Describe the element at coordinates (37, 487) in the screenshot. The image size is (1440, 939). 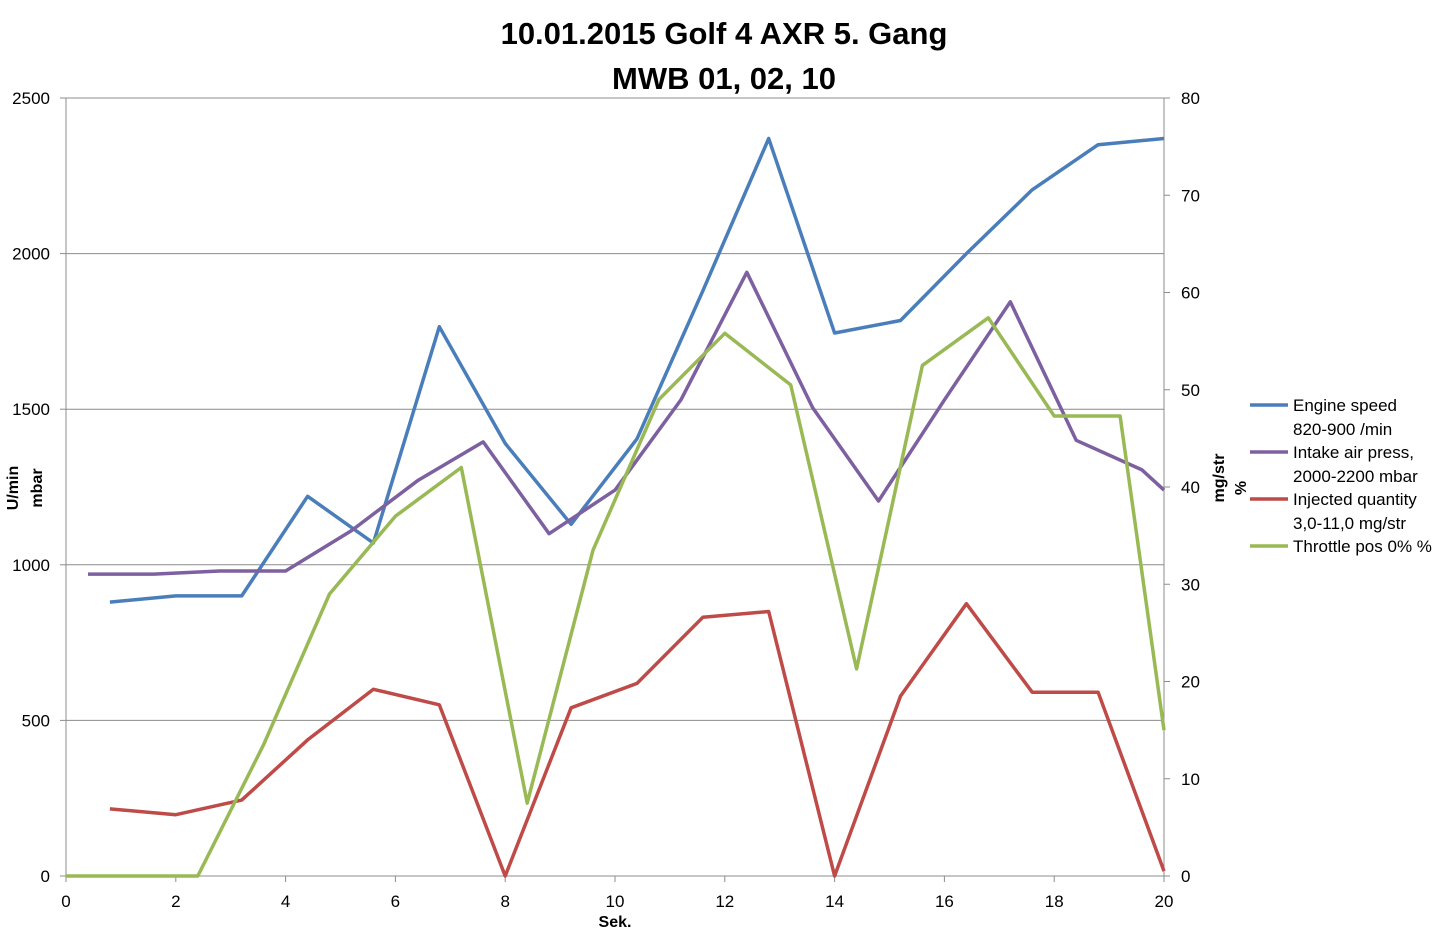
I see `y-left-axis-label-2: mbar` at that location.